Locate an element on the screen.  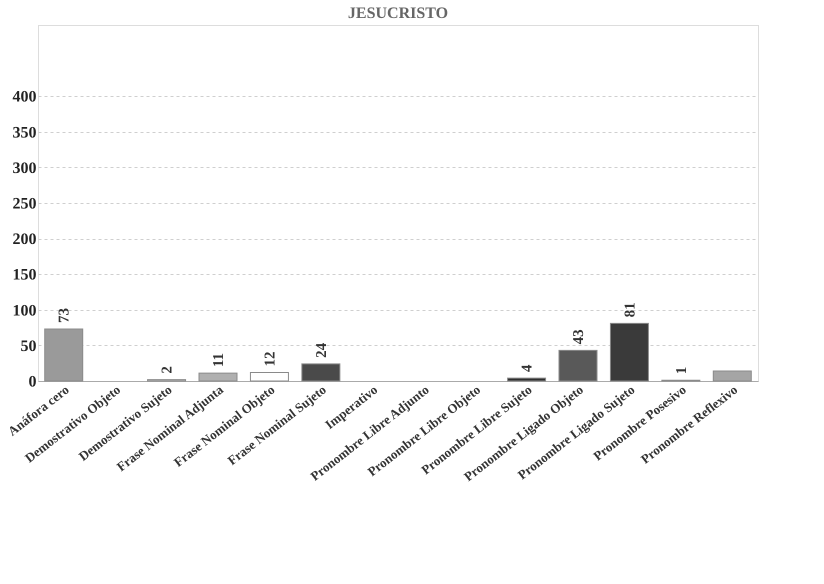
data-label: 1 is located at coordinates (682, 370).